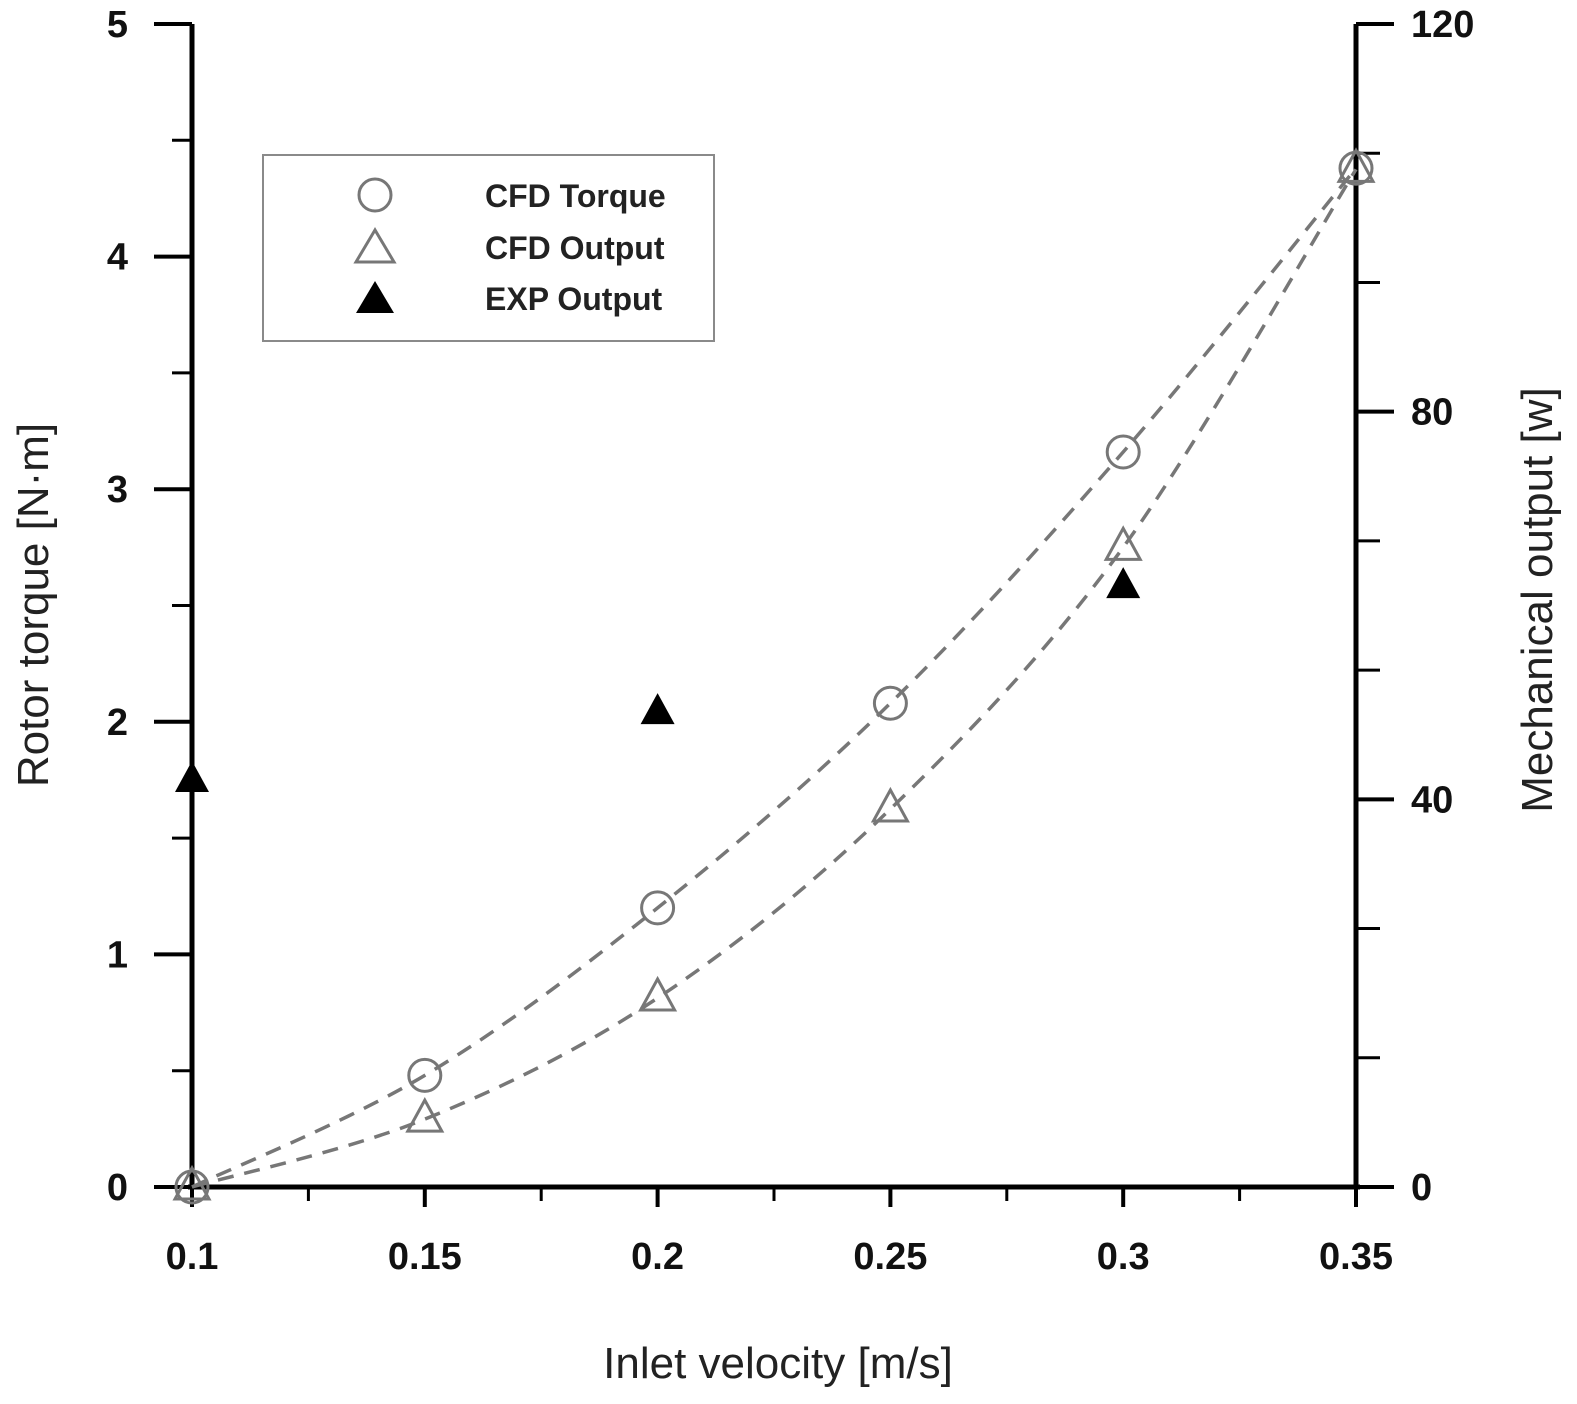 This screenshot has height=1404, width=1577. What do you see at coordinates (1432, 413) in the screenshot?
I see `y-right-tick-label: 80` at bounding box center [1432, 413].